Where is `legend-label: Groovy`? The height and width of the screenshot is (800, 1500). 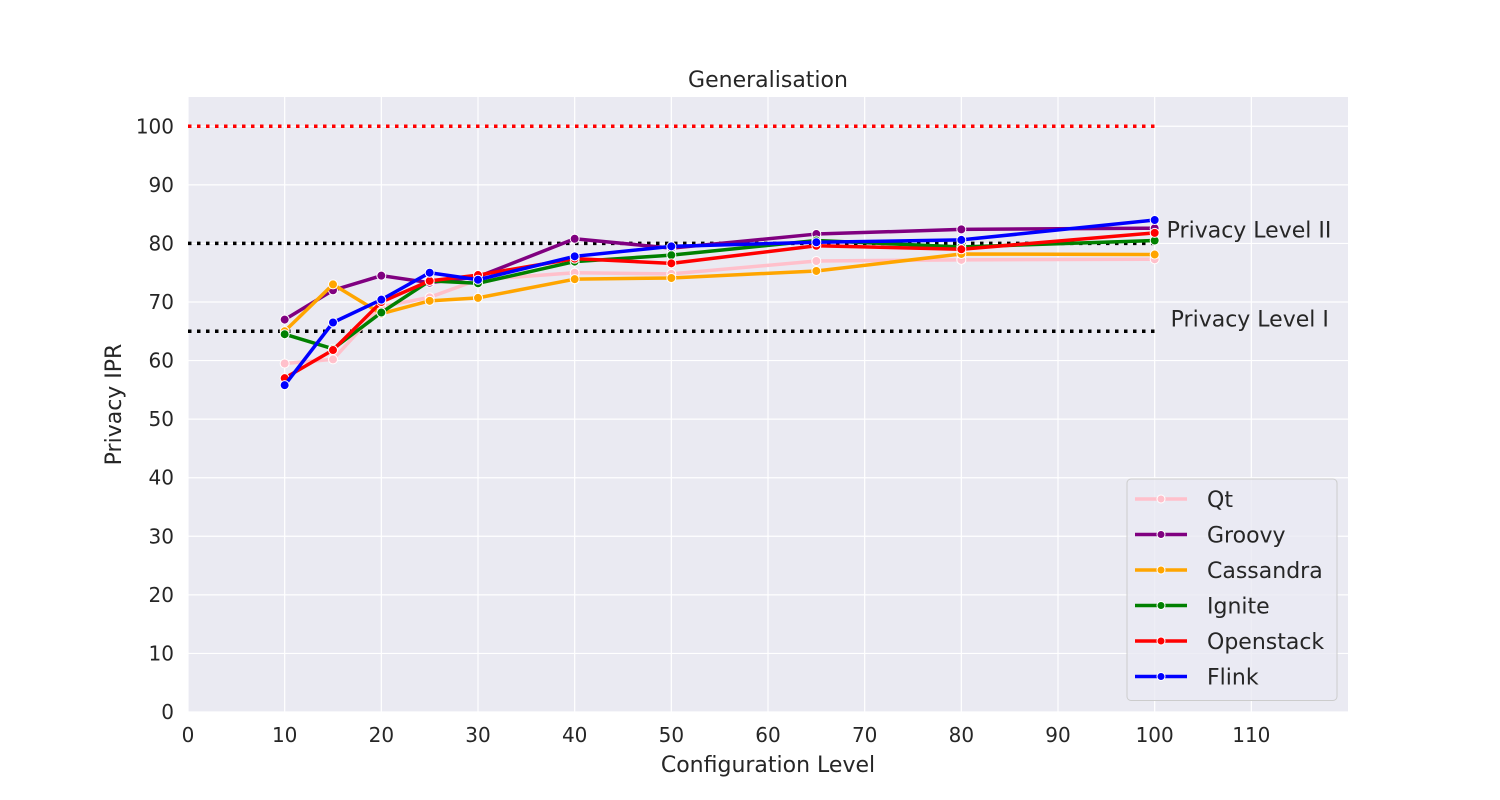
legend-label: Groovy is located at coordinates (1246, 536).